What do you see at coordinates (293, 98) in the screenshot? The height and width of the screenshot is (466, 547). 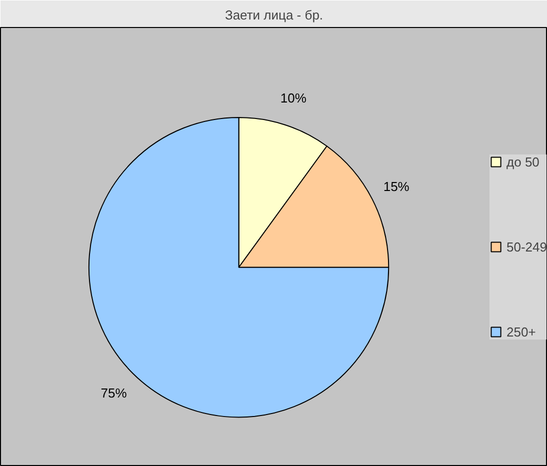 I see `data-label: 10%` at bounding box center [293, 98].